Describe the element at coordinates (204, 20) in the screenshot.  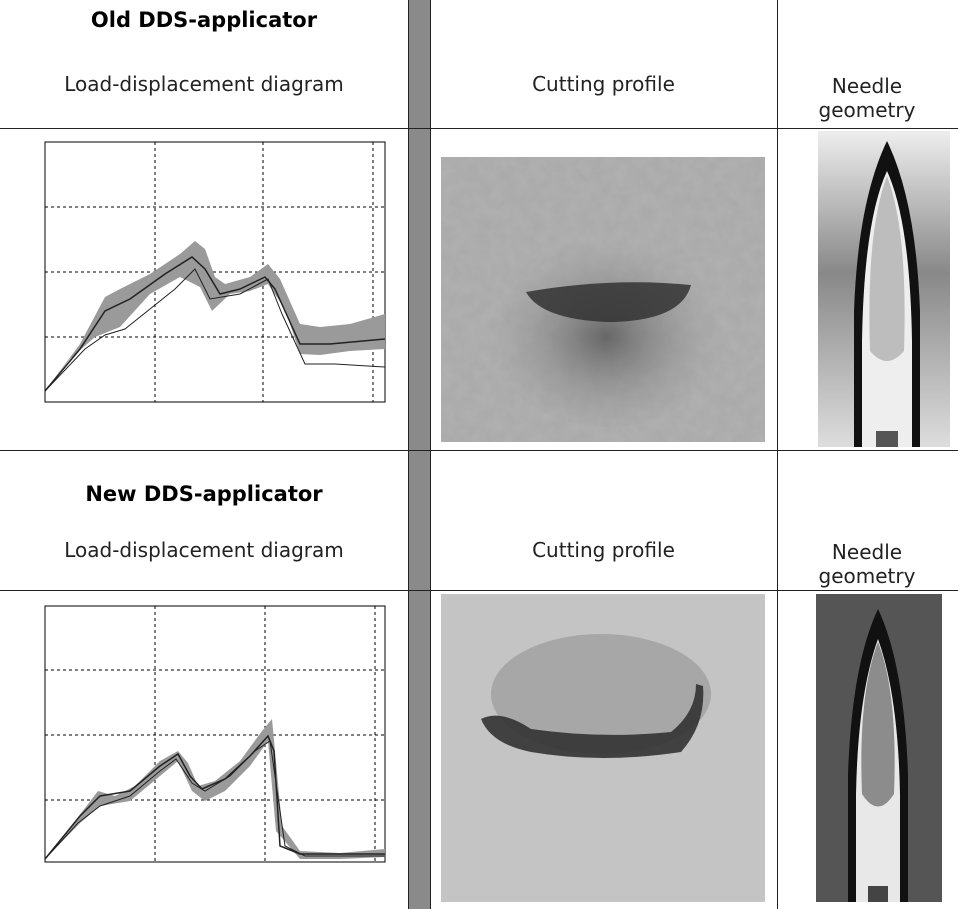
I see `section-title: Old DDS-applicator` at that location.